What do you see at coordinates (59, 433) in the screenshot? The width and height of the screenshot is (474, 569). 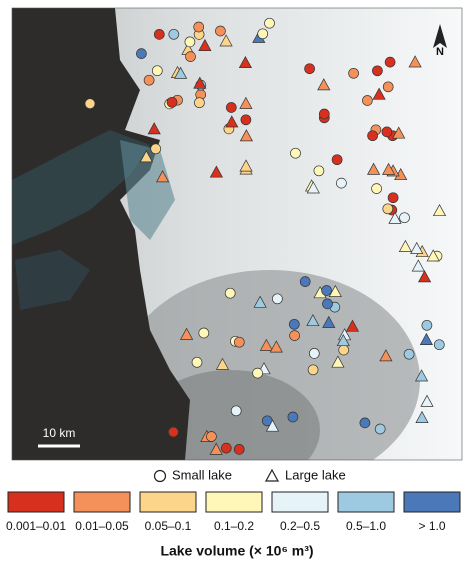 I see `scale-label: 10 km` at bounding box center [59, 433].